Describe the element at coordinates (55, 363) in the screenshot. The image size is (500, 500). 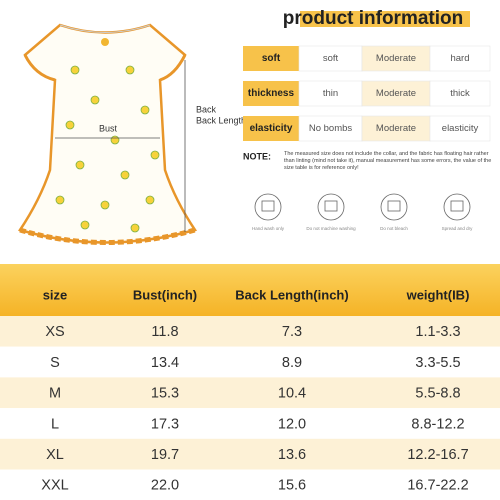
I see `table-cell: S` at that location.